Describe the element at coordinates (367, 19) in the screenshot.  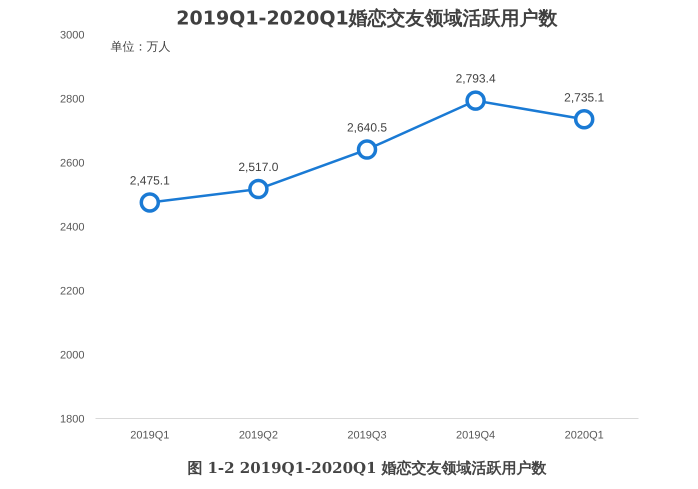
I see `chart-title: 2019Q1-2020Q1婚恋交友领域活跃用户数` at that location.